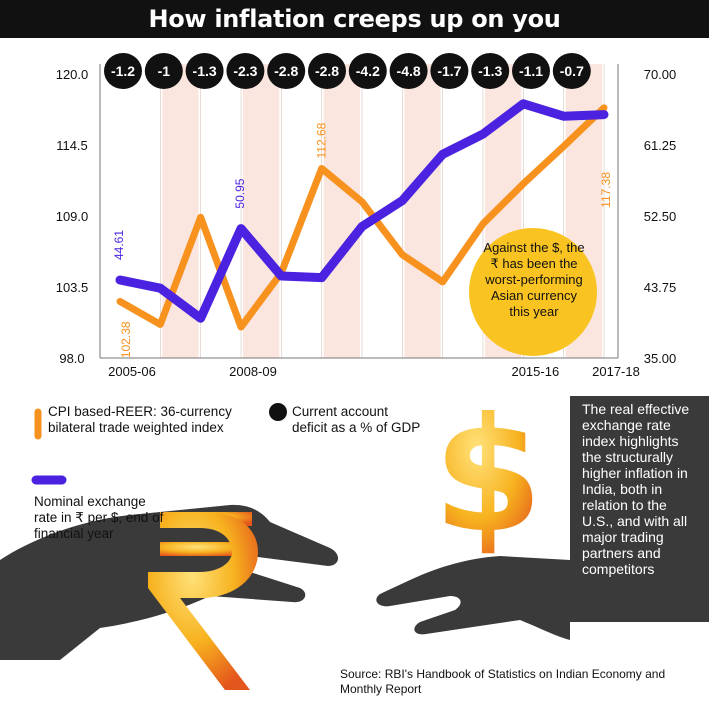 Image resolution: width=709 pixels, height=709 pixels. I want to click on left-tick-label: 103.5, so click(72, 287).